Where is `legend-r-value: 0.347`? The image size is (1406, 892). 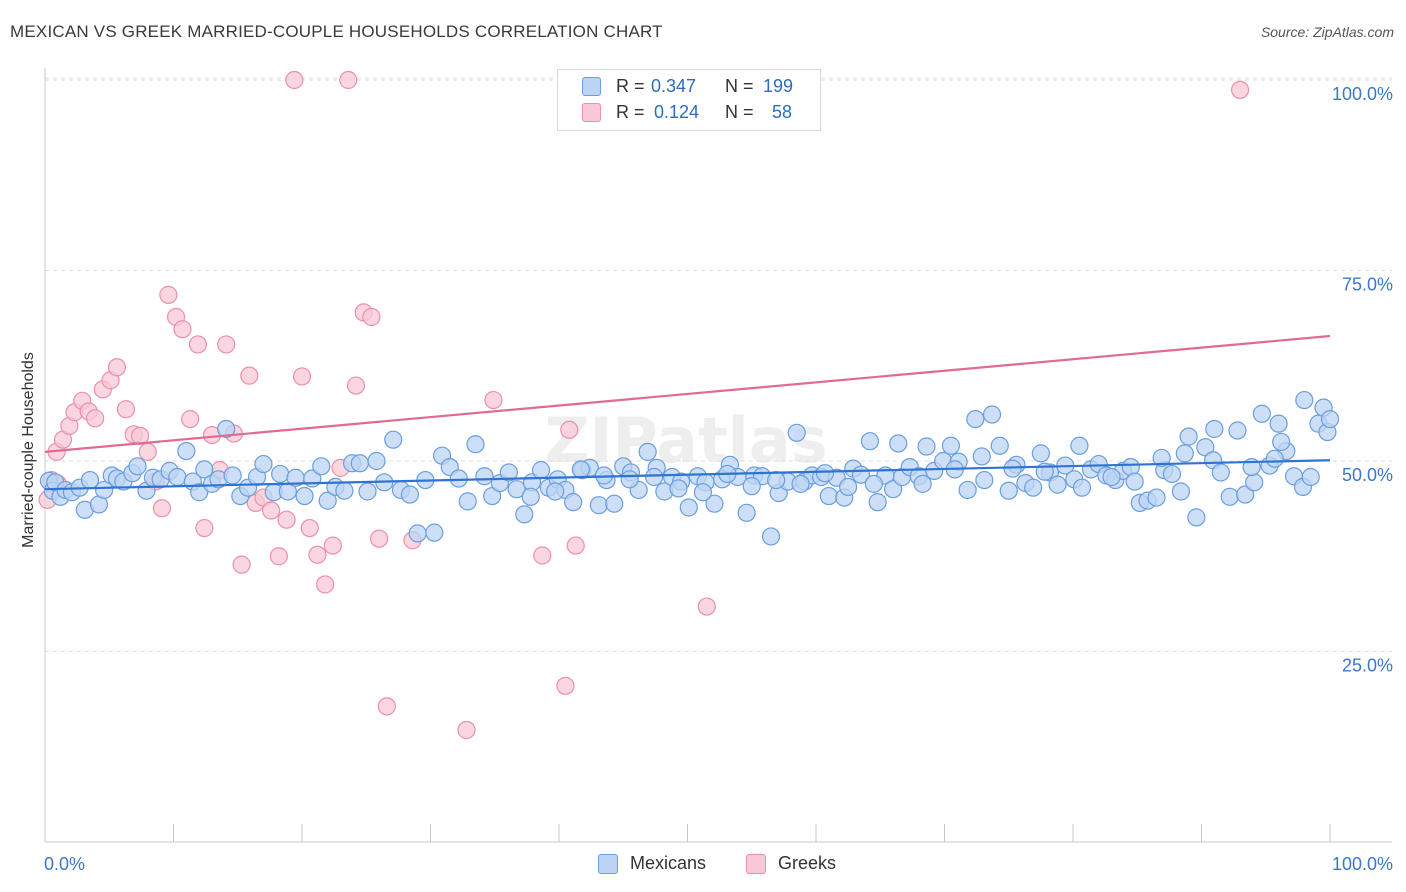
legend-r-value: 0.347 is located at coordinates (674, 86).